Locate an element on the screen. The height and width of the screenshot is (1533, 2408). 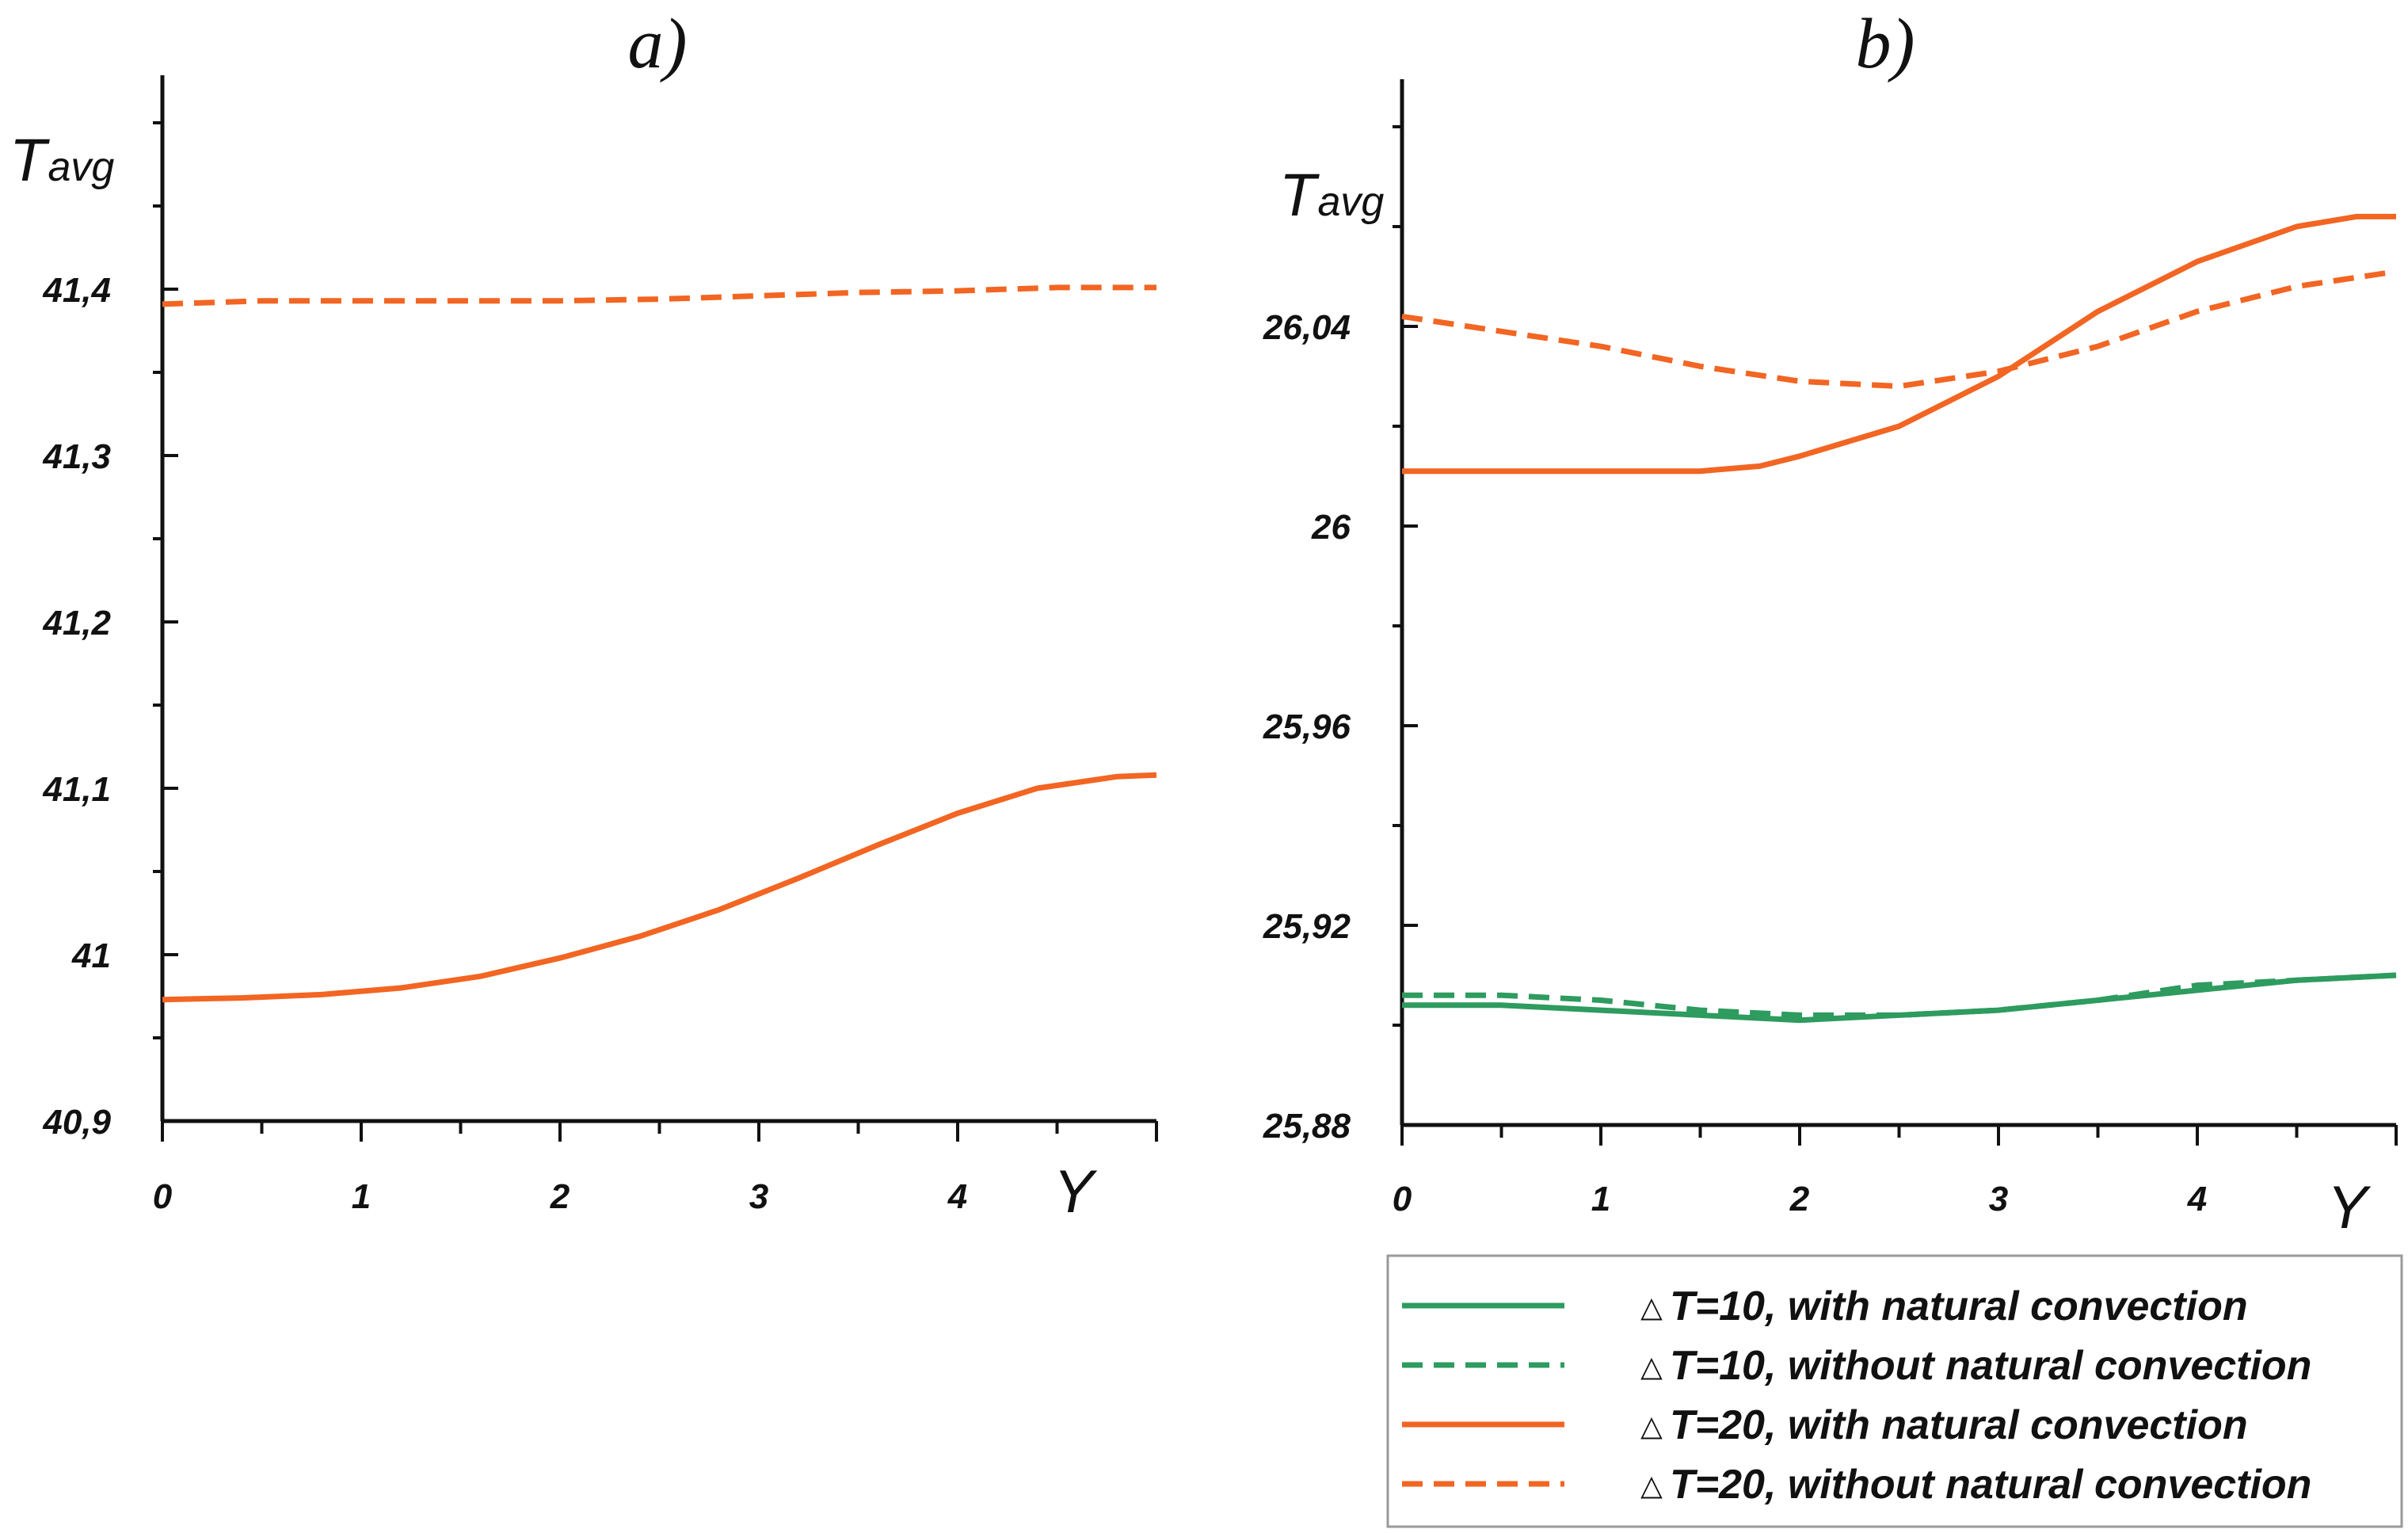
panel-a-y-axis-title: Tavg is located at coordinates (62, 161).